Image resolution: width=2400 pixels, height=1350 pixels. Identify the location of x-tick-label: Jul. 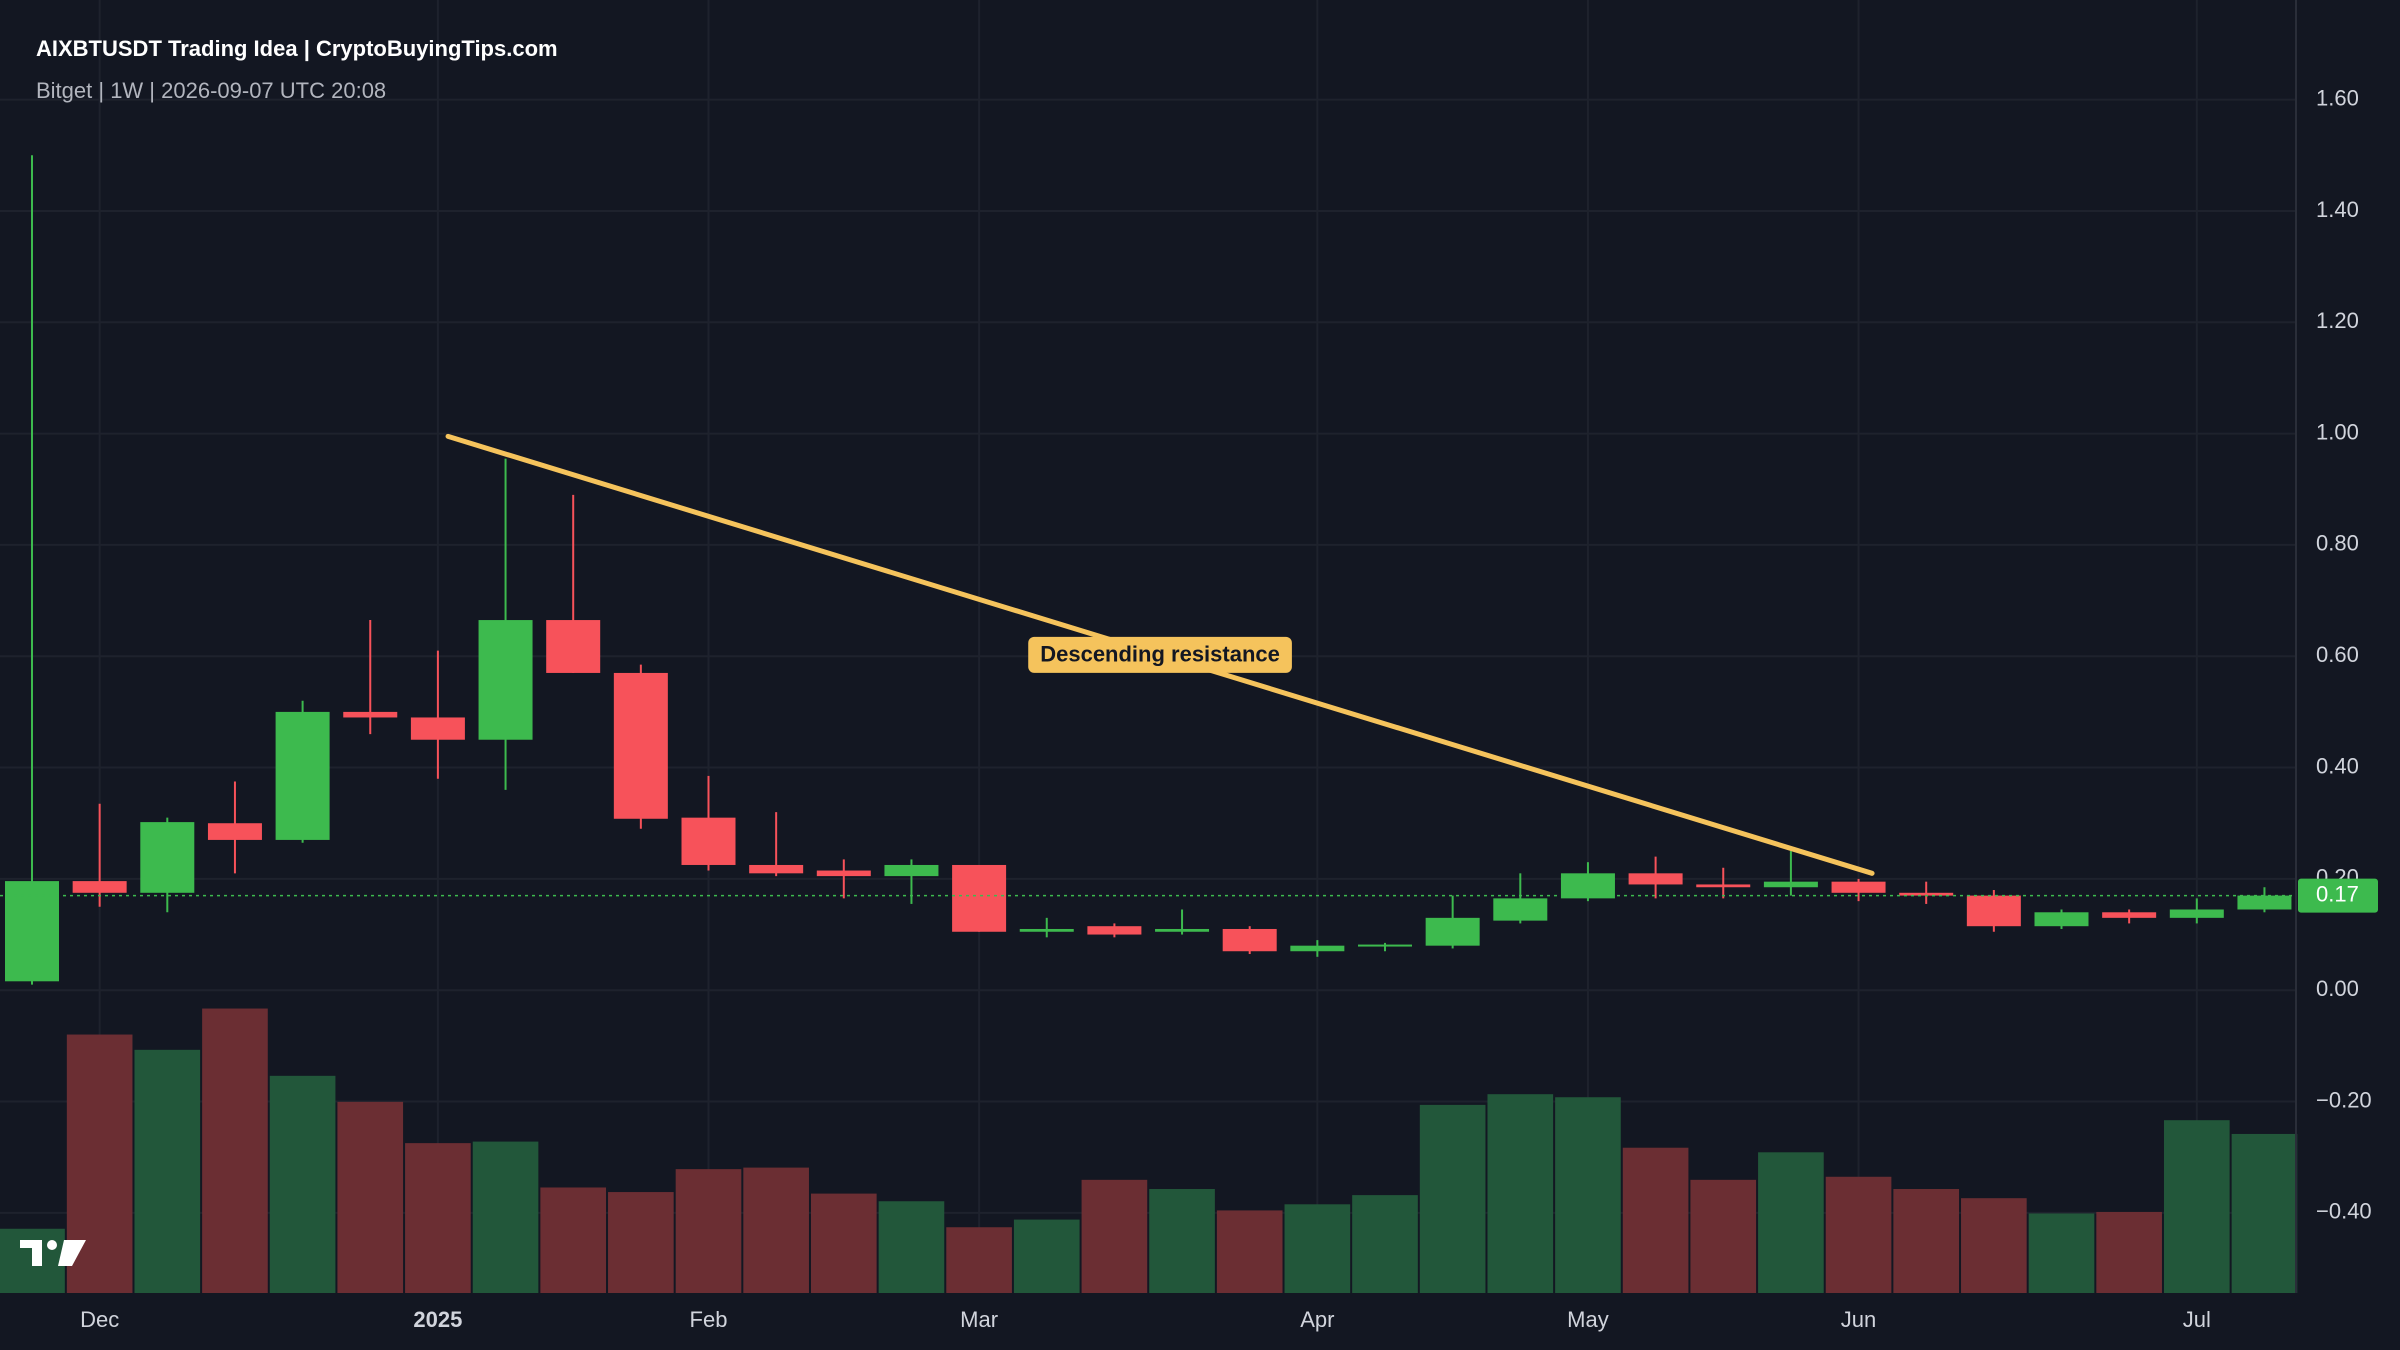
(2197, 1319).